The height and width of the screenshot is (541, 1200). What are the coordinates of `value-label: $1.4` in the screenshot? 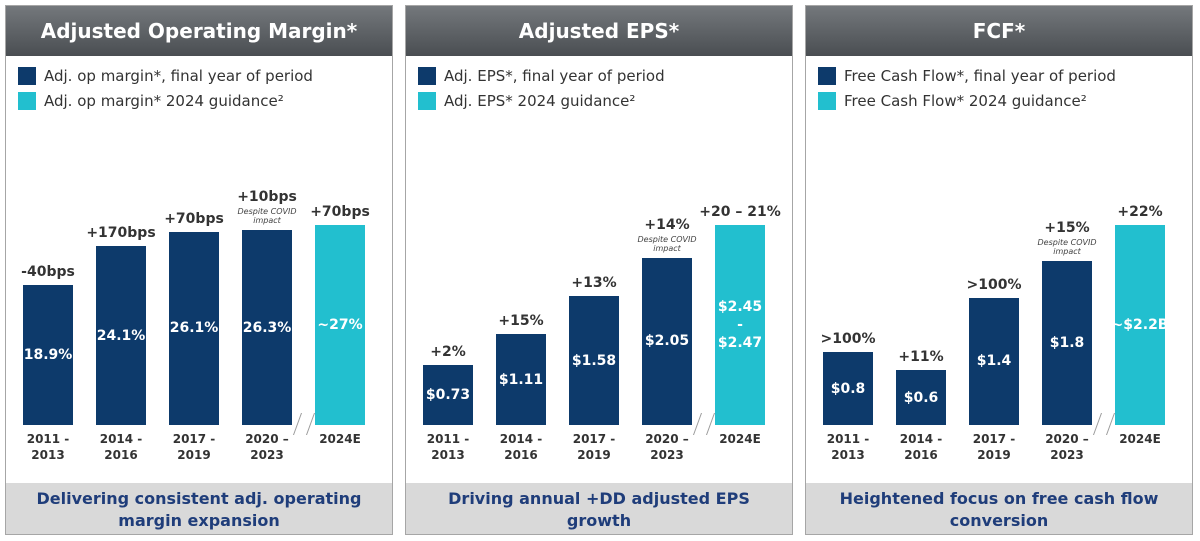 It's located at (994, 361).